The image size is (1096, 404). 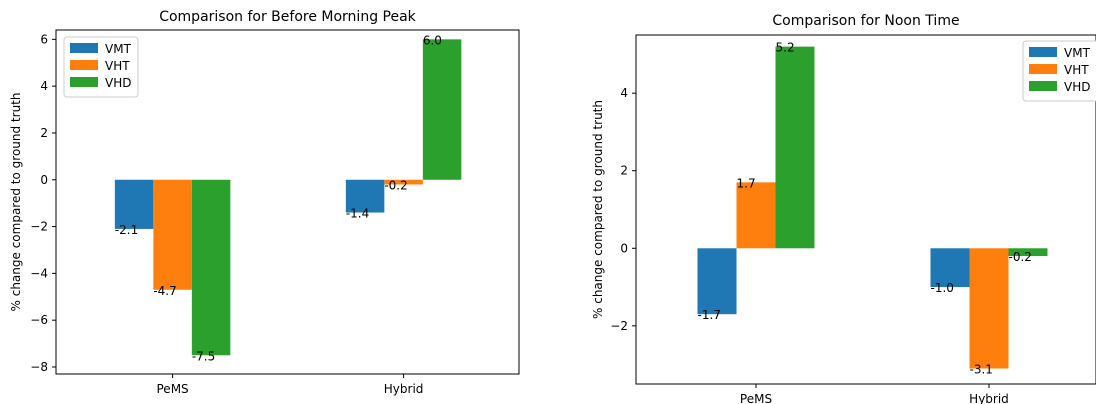 What do you see at coordinates (785, 48) in the screenshot?
I see `data-label: 5.2` at bounding box center [785, 48].